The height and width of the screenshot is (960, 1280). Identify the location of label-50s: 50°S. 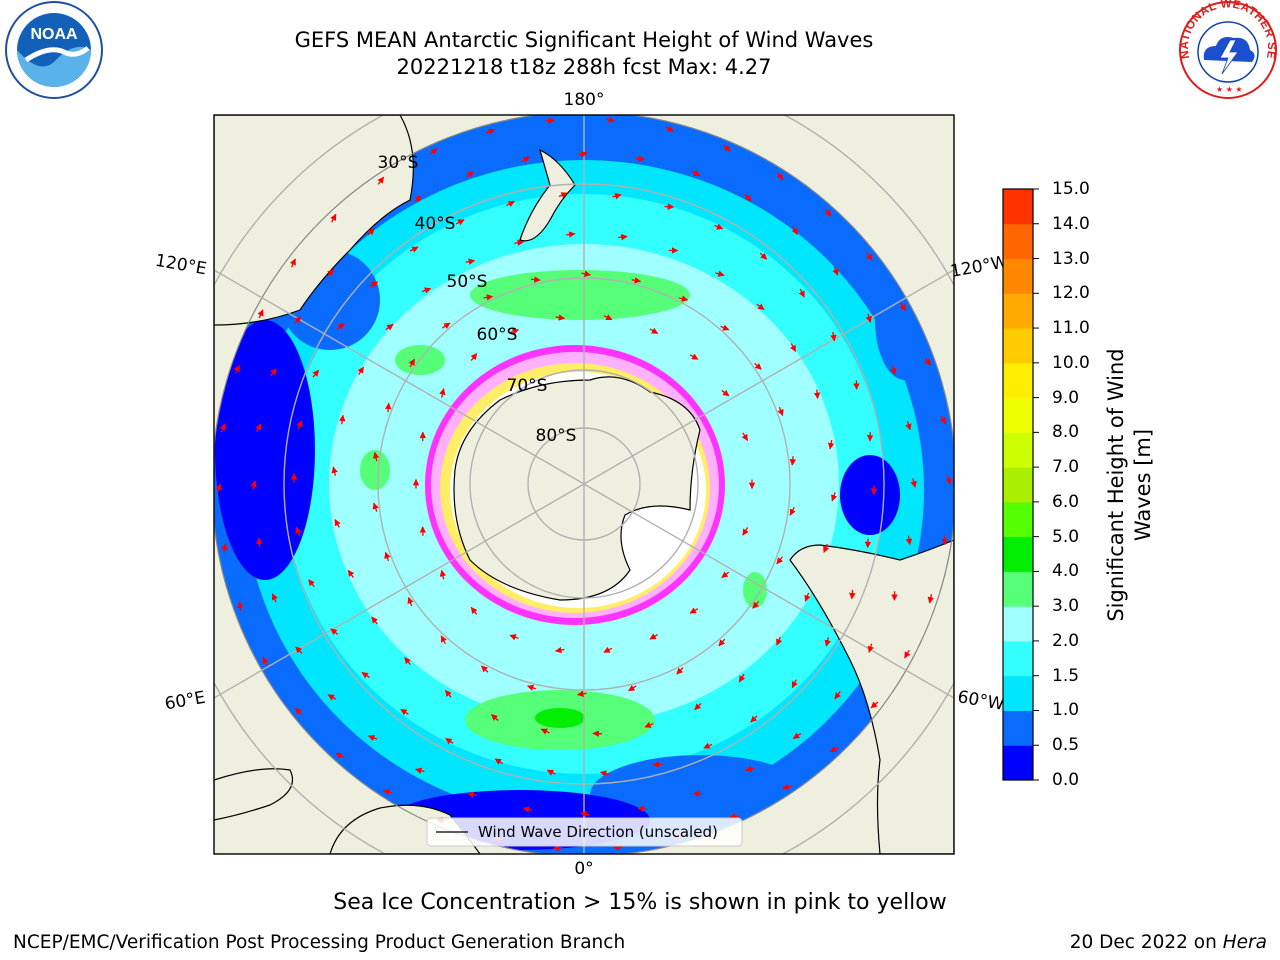
(467, 282).